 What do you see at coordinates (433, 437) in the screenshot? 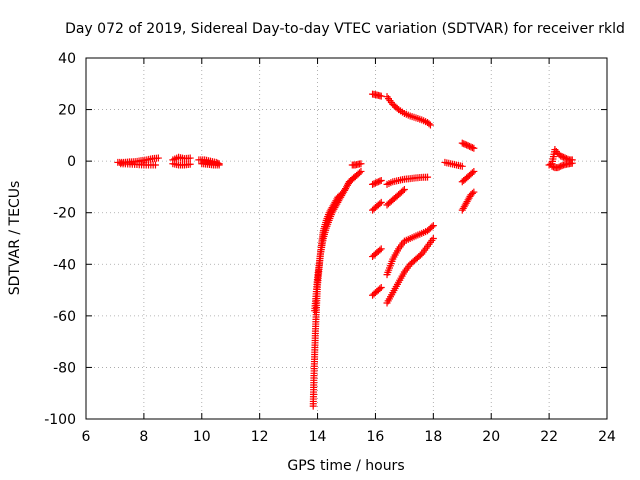
I see `x-tick-label: 18` at bounding box center [433, 437].